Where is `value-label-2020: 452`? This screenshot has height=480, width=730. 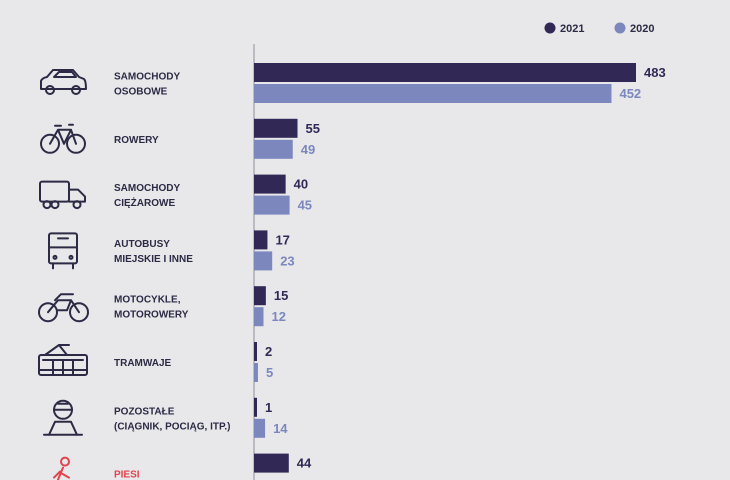
value-label-2020: 452 is located at coordinates (630, 93).